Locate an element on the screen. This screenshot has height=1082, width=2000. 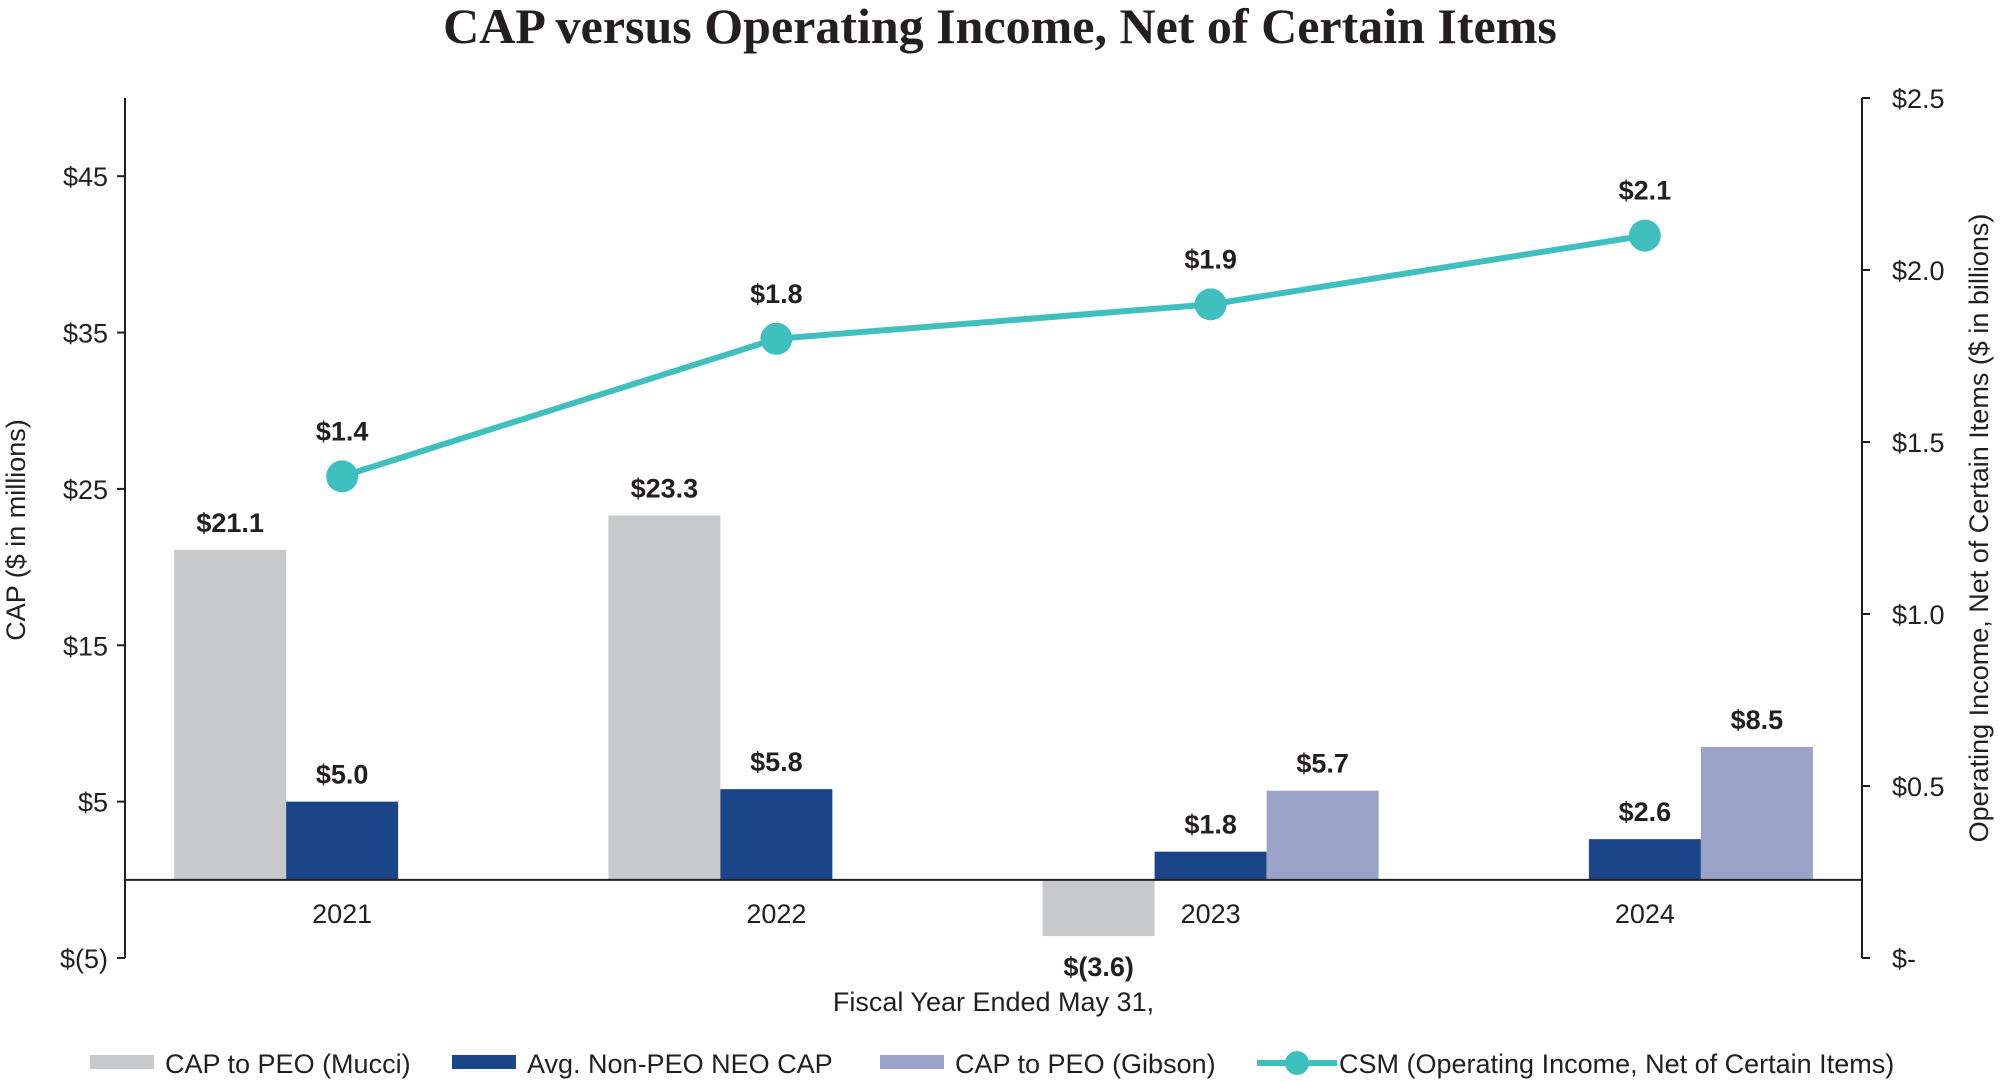
bar-data-label: $21.1 is located at coordinates (230, 523).